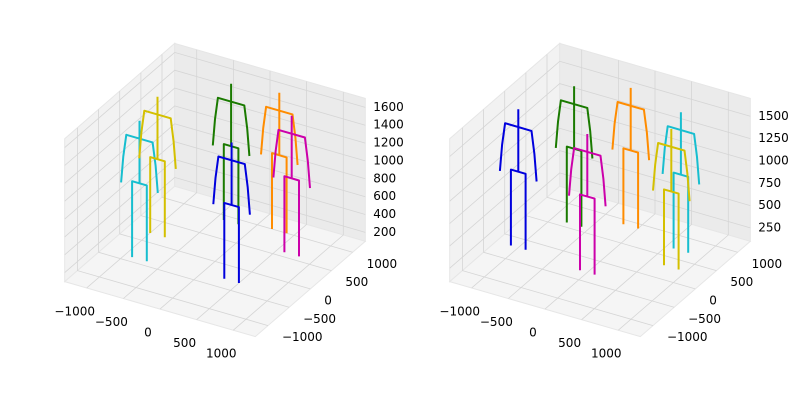 The height and width of the screenshot is (400, 800). I want to click on tick-label: 400, so click(384, 214).